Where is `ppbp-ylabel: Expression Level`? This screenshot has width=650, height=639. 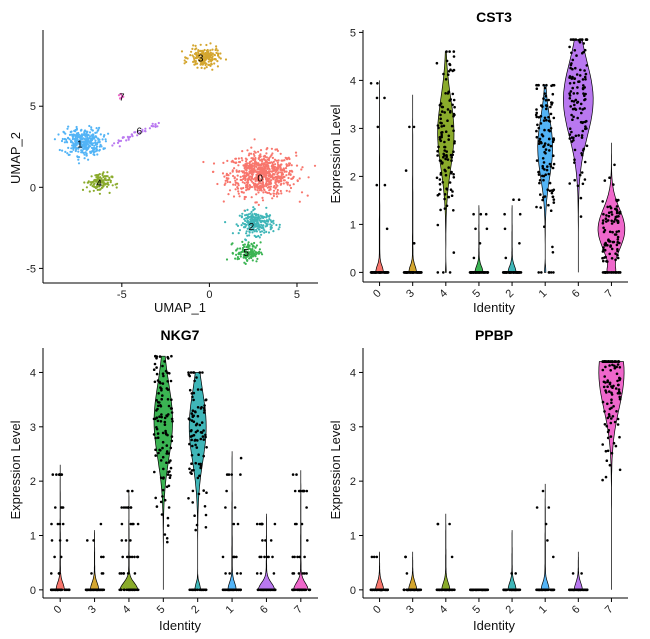
ppbp-ylabel: Expression Level is located at coordinates (335, 469).